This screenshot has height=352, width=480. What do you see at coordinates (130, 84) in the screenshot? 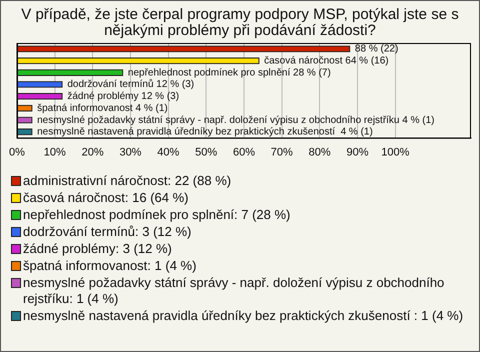
I see `data-label: dodržování termínů 12 % (3)` at bounding box center [130, 84].